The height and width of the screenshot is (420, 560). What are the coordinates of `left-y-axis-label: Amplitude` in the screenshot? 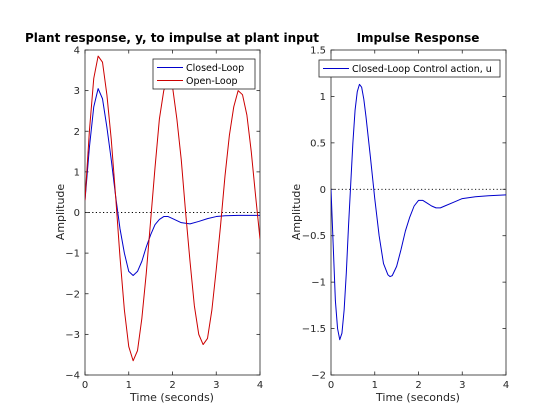 It's located at (60, 212).